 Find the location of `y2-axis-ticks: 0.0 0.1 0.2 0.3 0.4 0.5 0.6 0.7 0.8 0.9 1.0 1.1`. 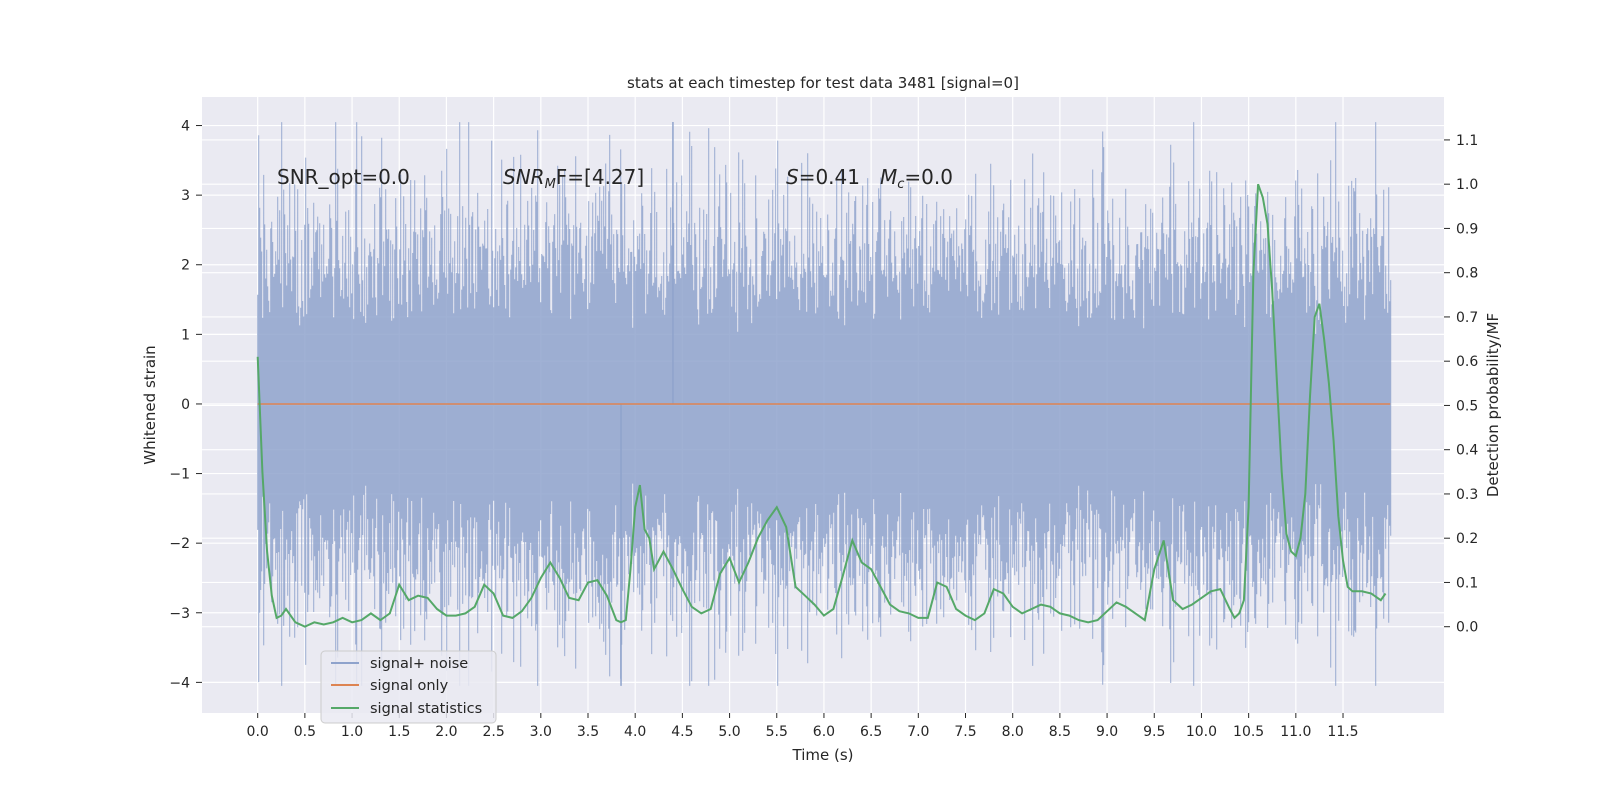

y2-axis-ticks: 0.0 0.1 0.2 0.3 0.4 0.5 0.6 0.7 0.8 0.9 1.0 1.1 is located at coordinates (1461, 384).